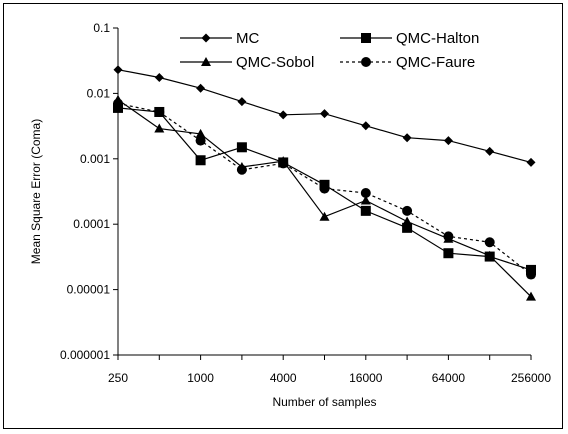  What do you see at coordinates (95, 159) in the screenshot?
I see `y-tick-label: 0.001` at bounding box center [95, 159].